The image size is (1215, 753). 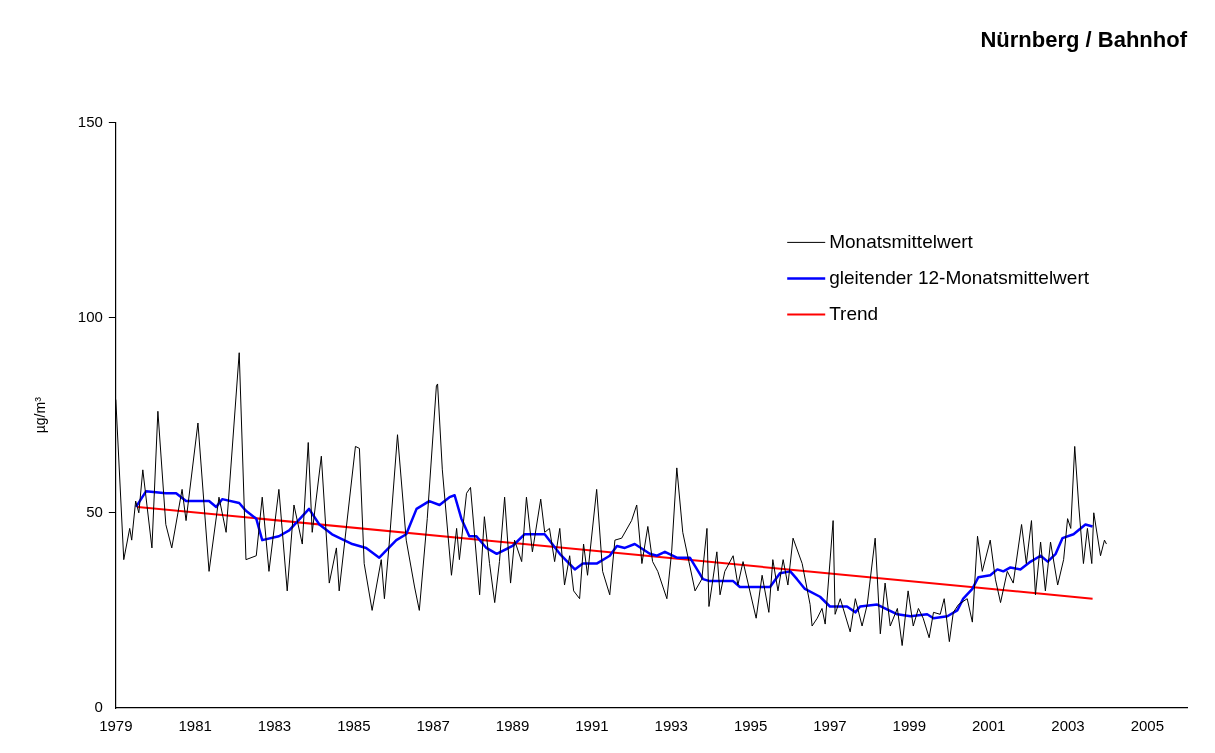 I want to click on x-tick-label: 1997, so click(x=830, y=726).